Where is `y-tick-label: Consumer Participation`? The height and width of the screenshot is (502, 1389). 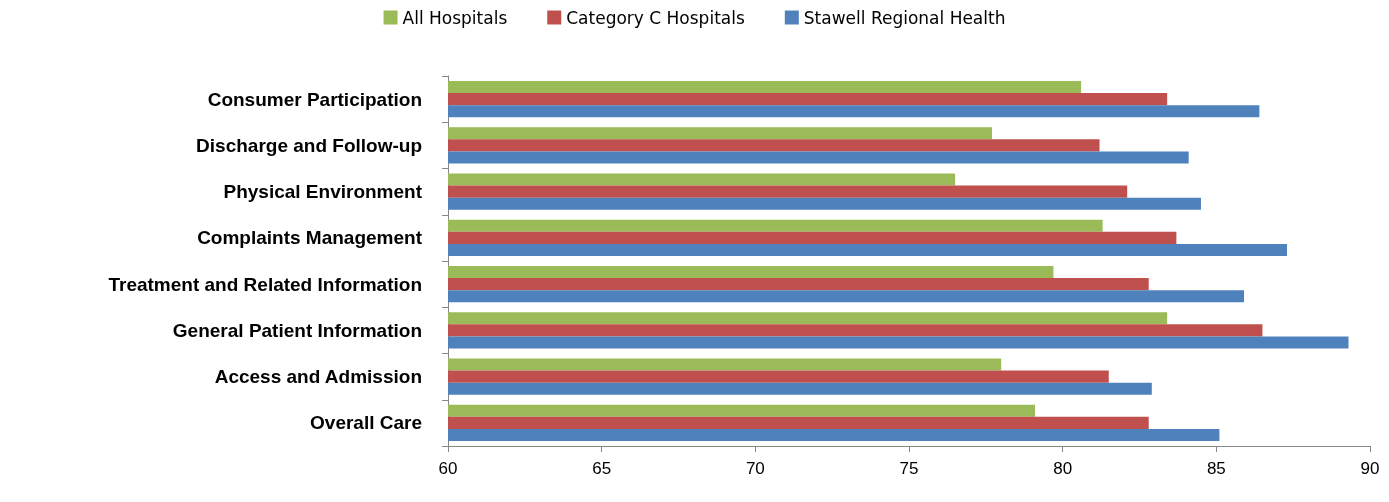
y-tick-label: Consumer Participation is located at coordinates (314, 99).